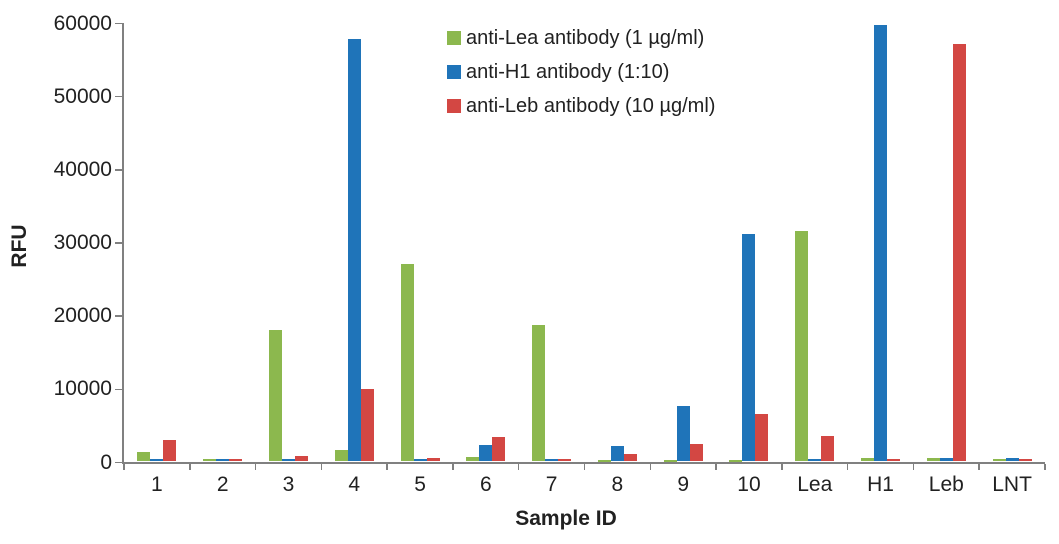  What do you see at coordinates (82, 169) in the screenshot?
I see `y-tick-label: 40000` at bounding box center [82, 169].